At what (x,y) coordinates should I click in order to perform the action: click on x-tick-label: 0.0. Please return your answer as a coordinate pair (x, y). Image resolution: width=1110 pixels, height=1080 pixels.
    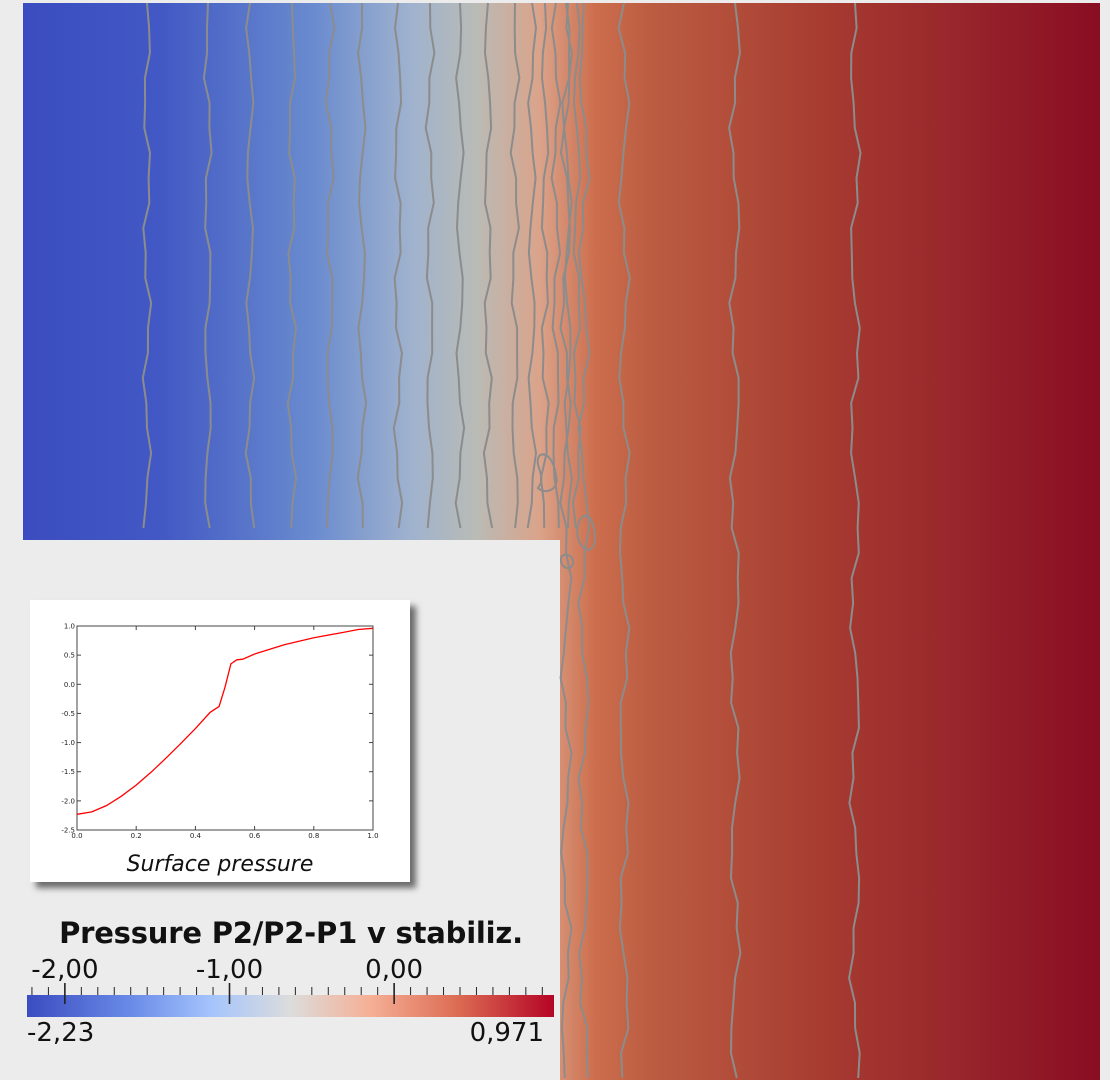
    Looking at the image, I should click on (76, 836).